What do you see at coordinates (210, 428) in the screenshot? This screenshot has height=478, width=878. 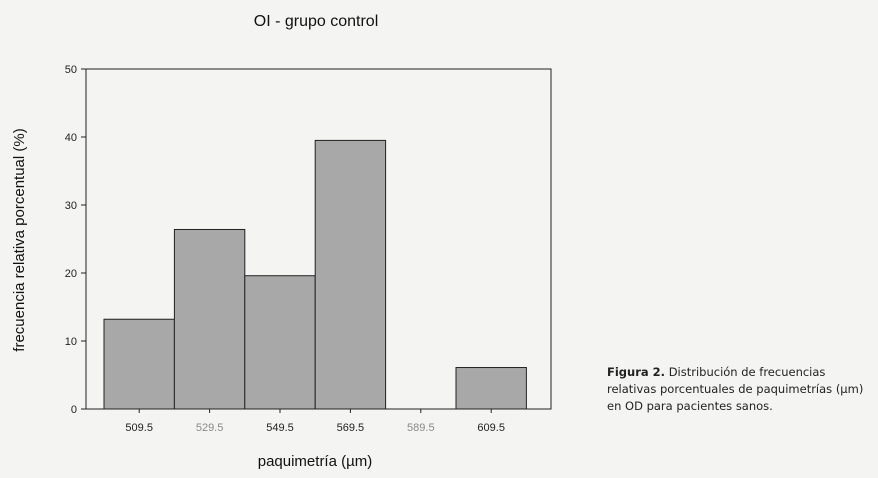 I see `x-tick-label: 529.5` at bounding box center [210, 428].